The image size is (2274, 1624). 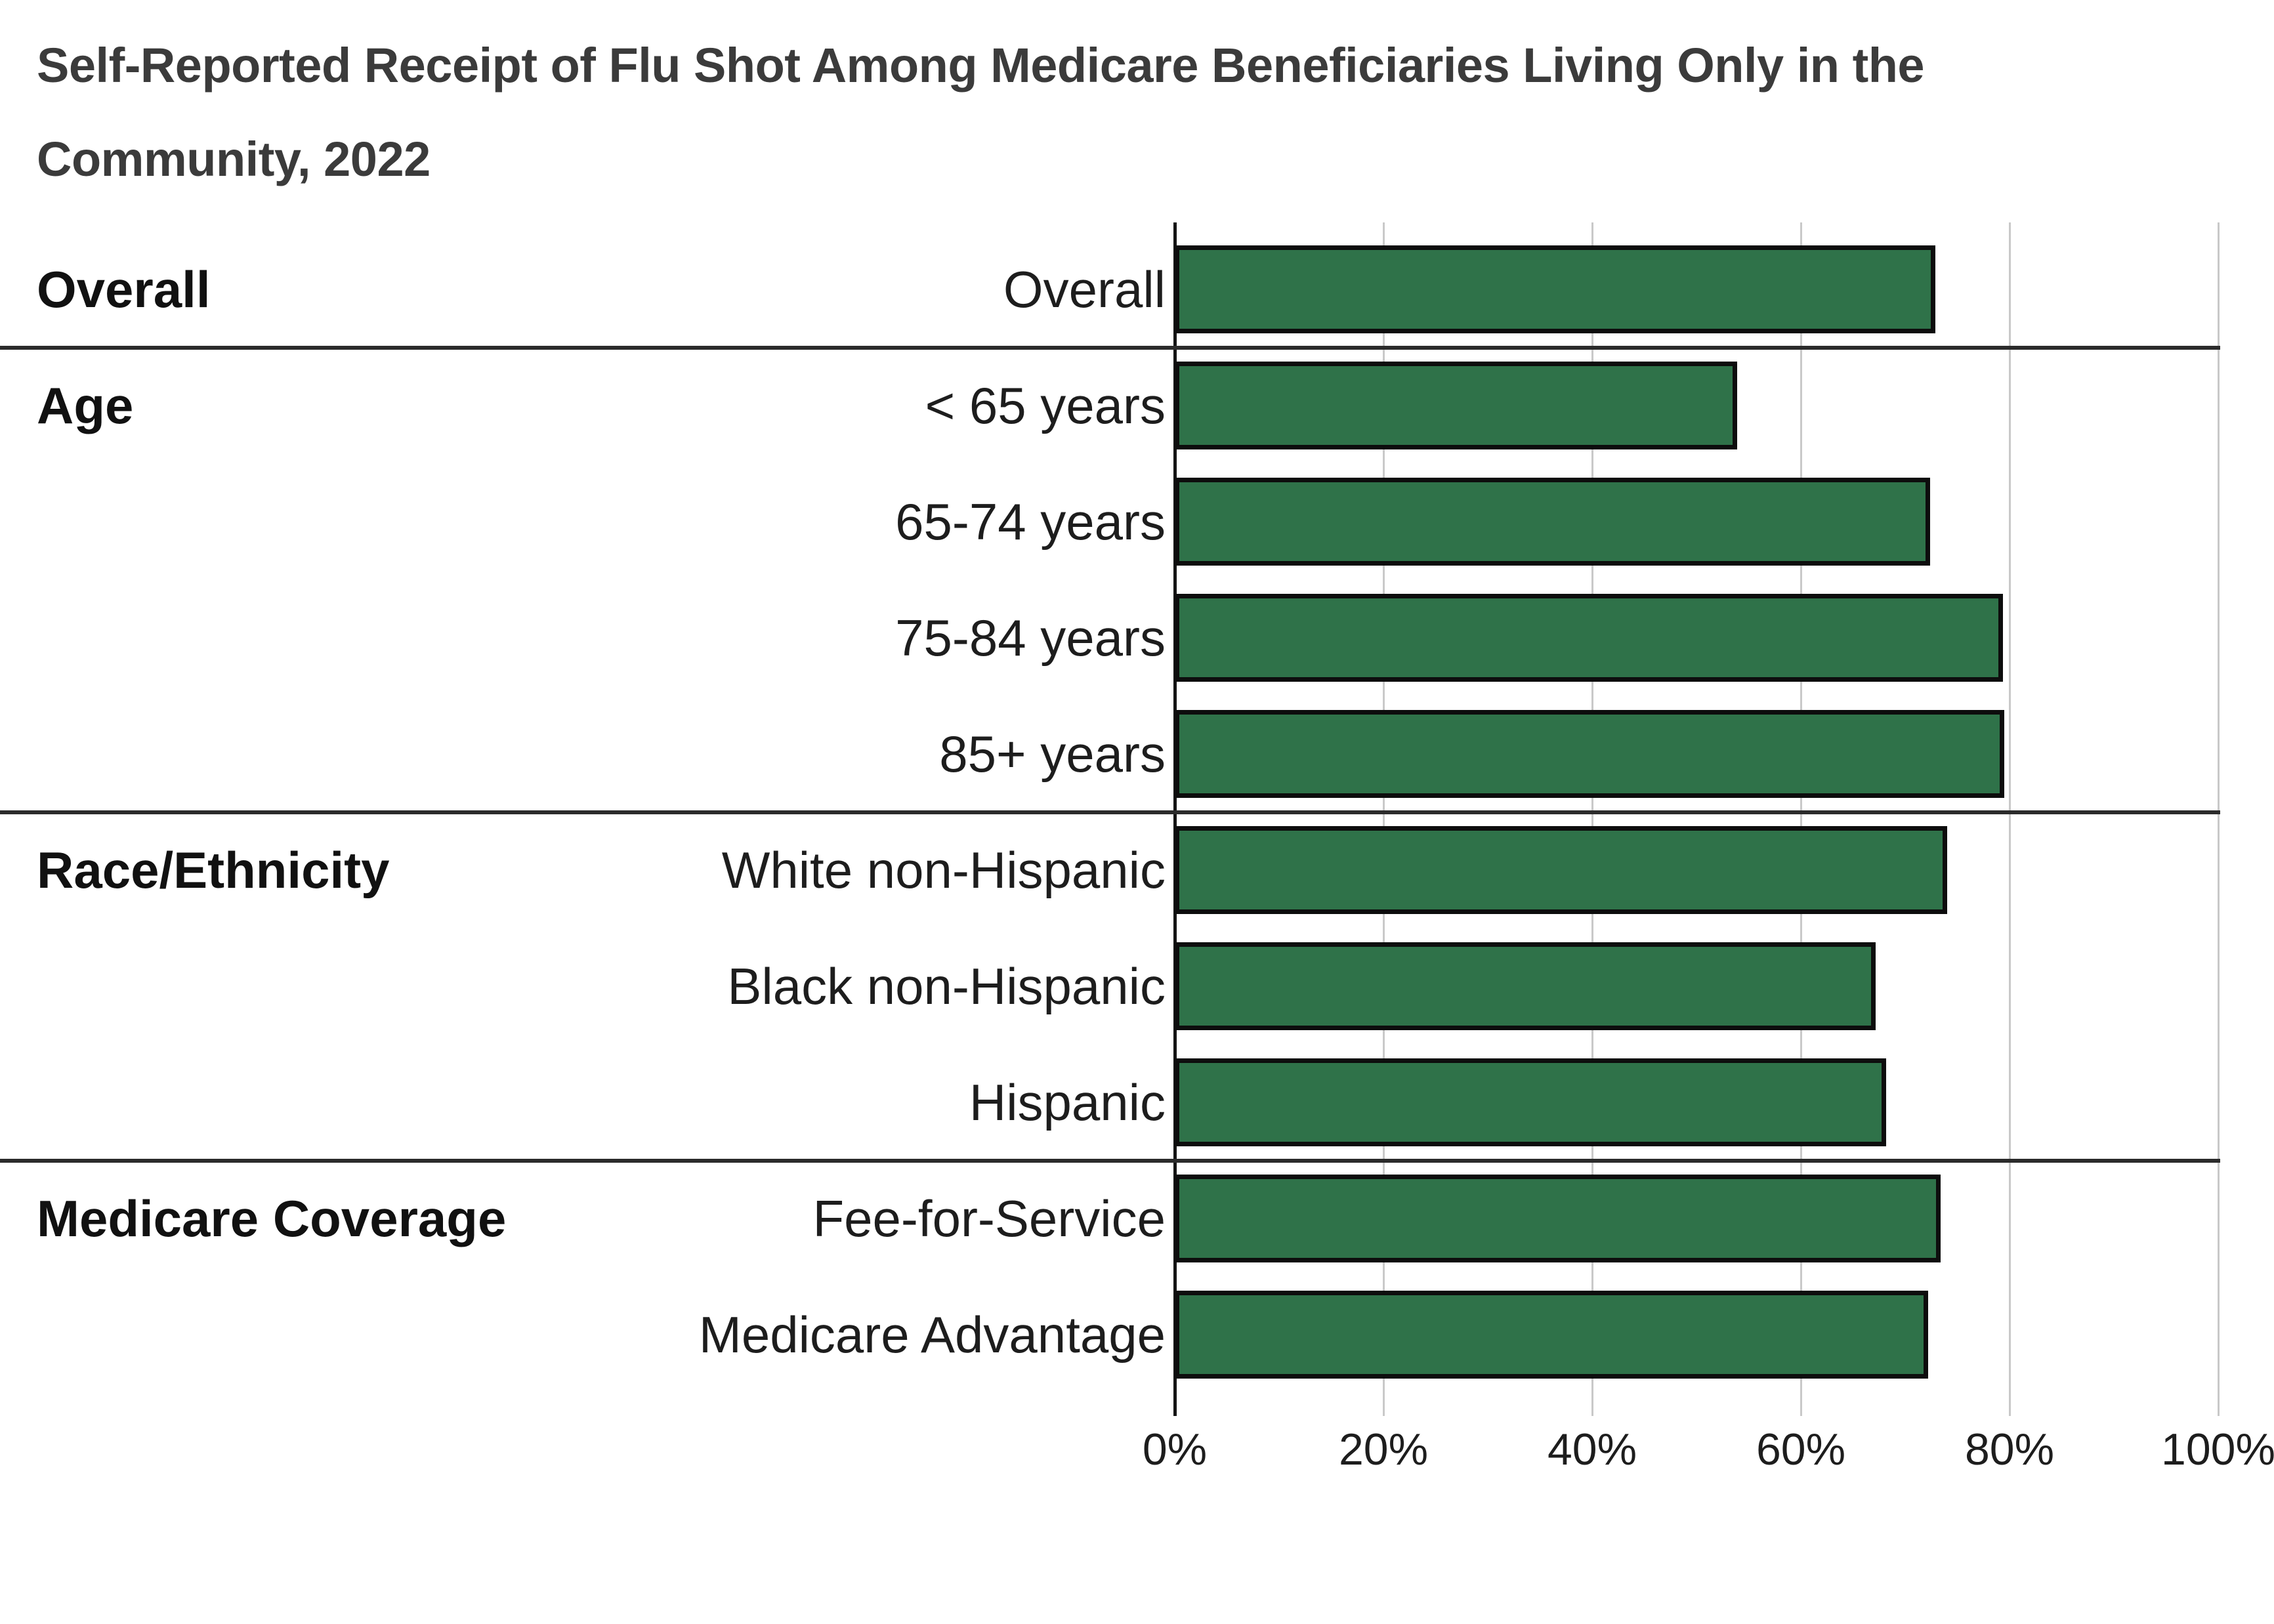 What do you see at coordinates (2218, 819) in the screenshot?
I see `x-gridline-100%` at bounding box center [2218, 819].